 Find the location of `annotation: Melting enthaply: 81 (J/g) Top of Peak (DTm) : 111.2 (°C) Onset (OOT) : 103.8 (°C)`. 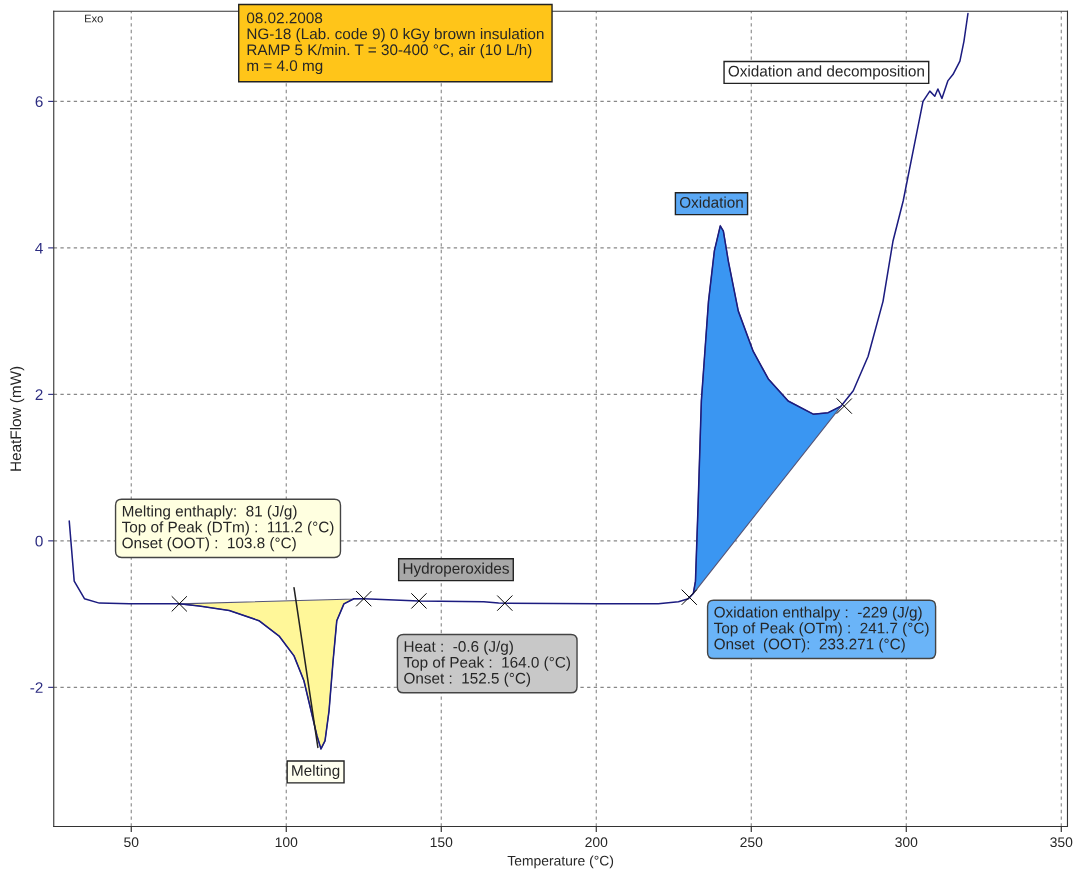

annotation: Melting enthaply: 81 (J/g) Top of Peak (DTm) : 111.2 (°C) Onset (OOT) : 103.8 (°C) is located at coordinates (228, 528).